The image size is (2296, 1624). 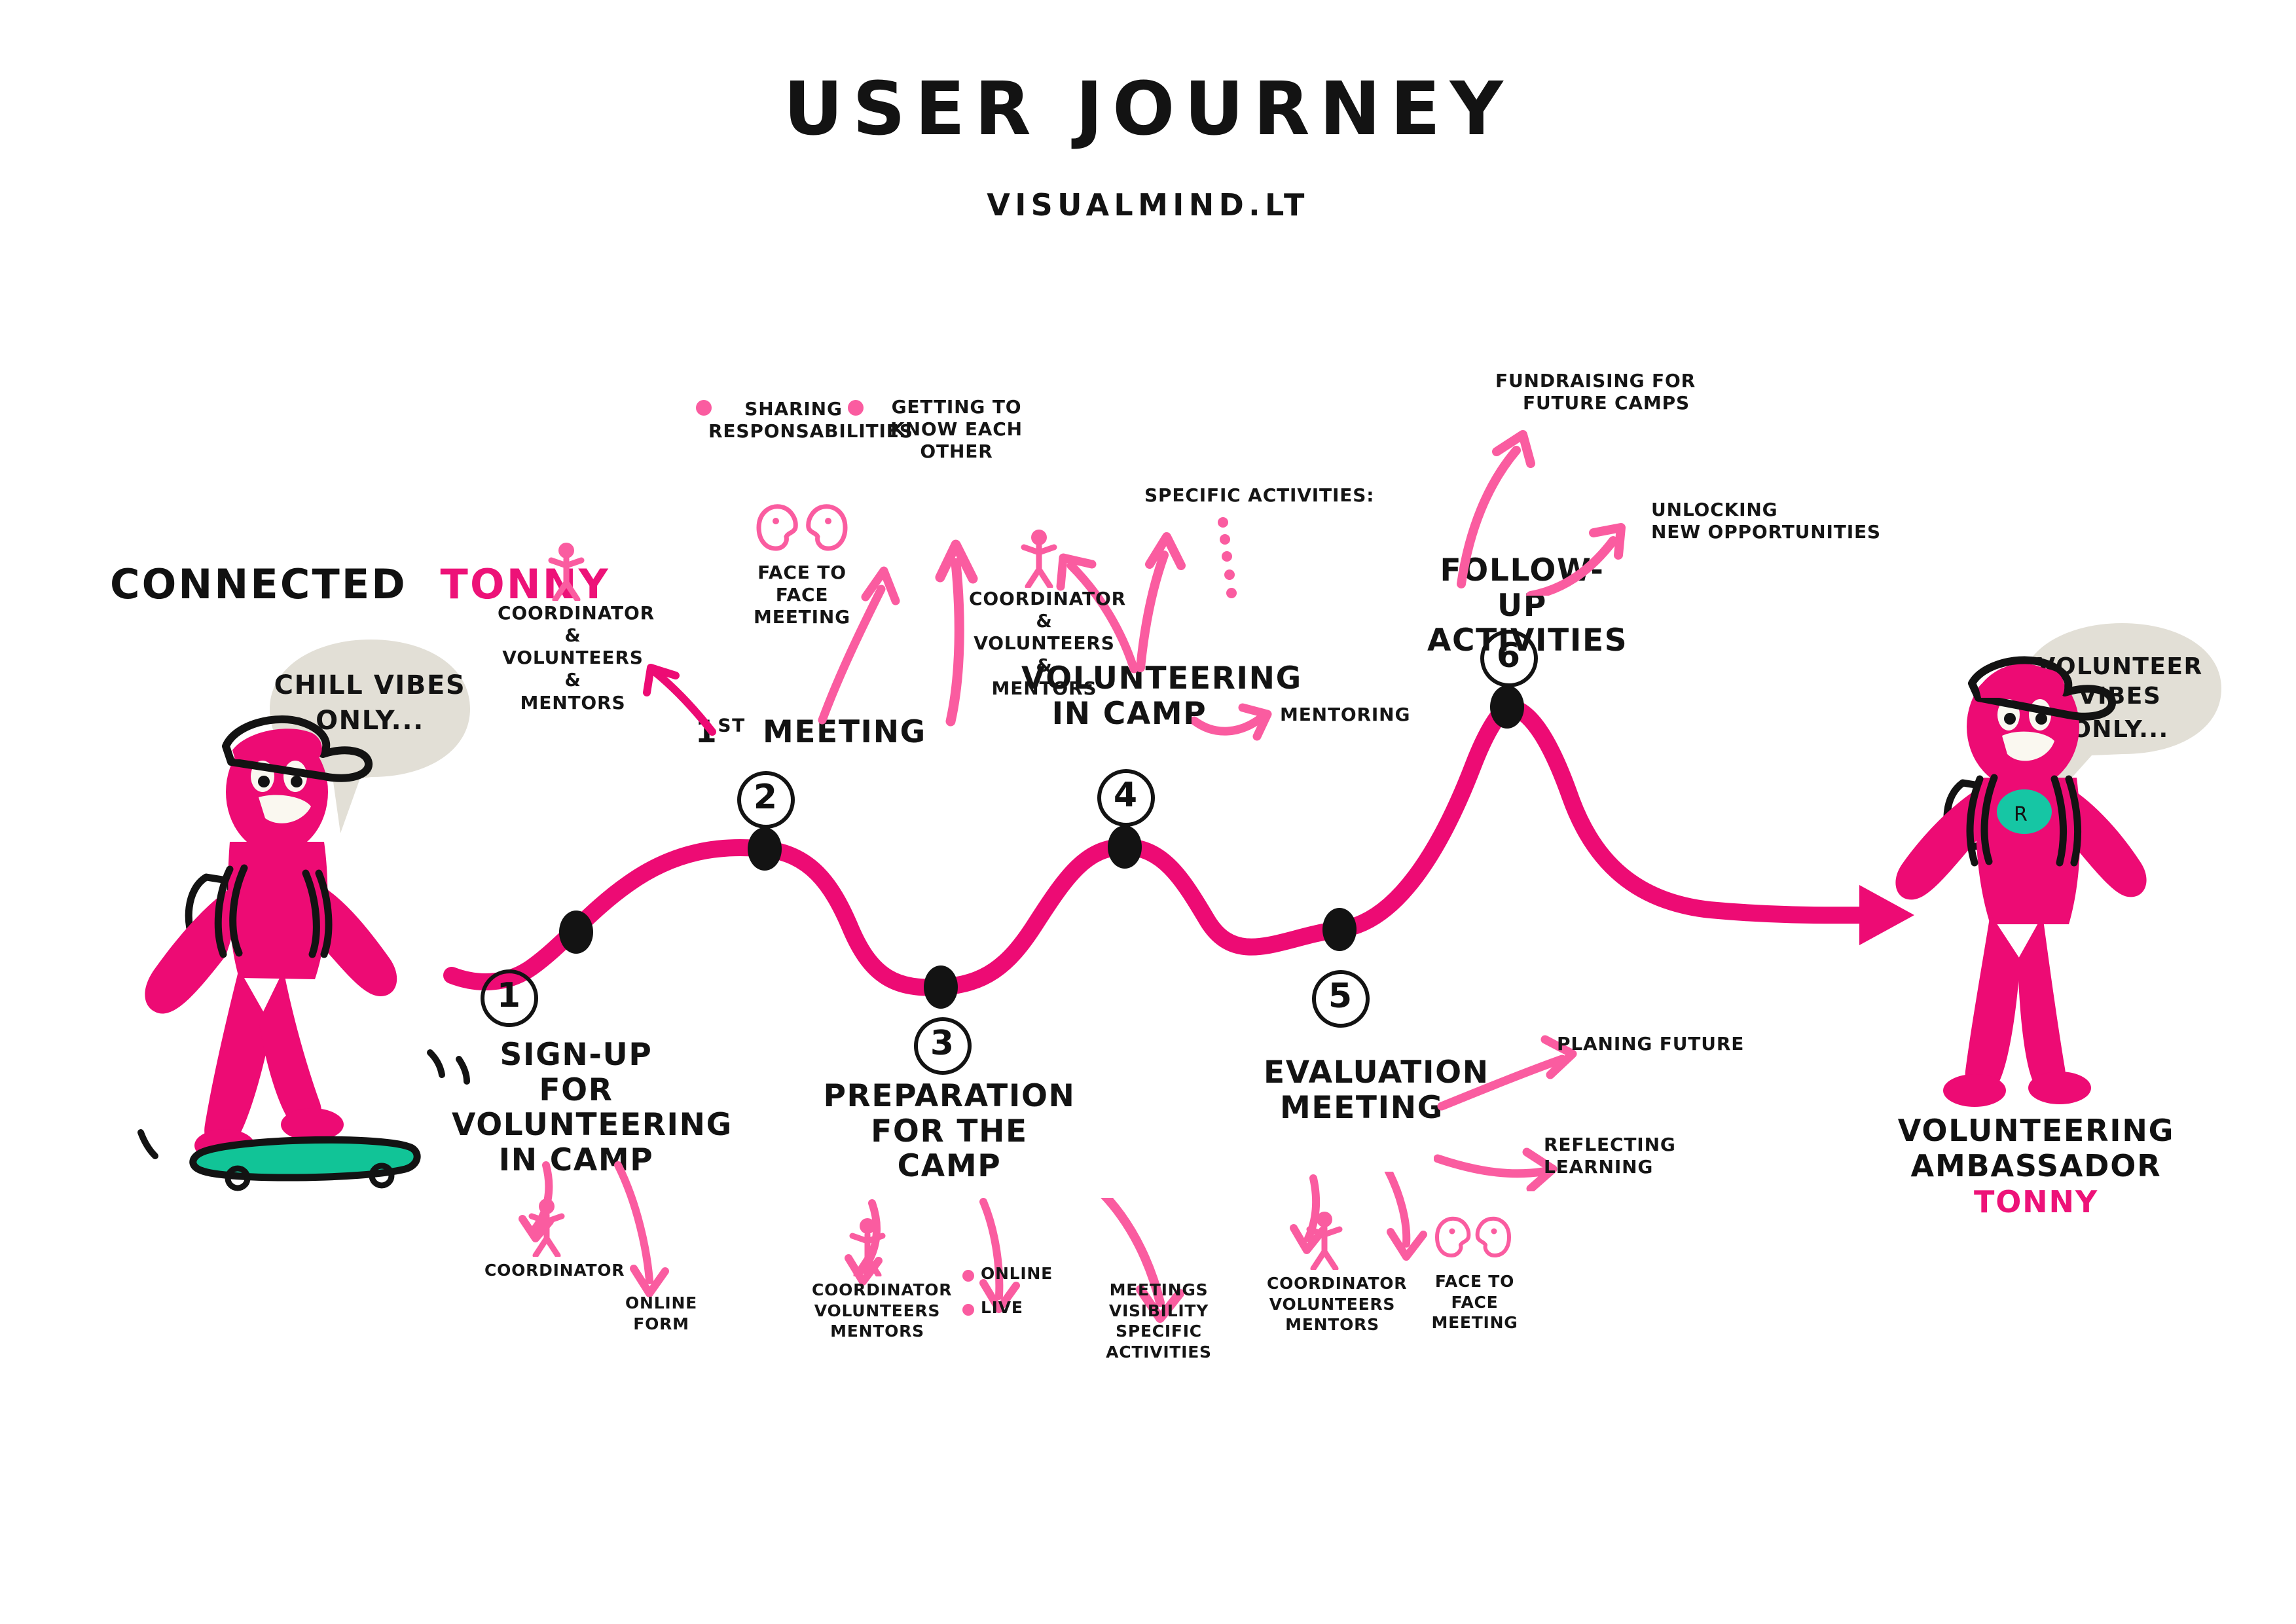 I want to click on stage-3-topics: MEETINGS VISIBILITY SPECIFIC ACTIVITIES, so click(x=1159, y=1321).